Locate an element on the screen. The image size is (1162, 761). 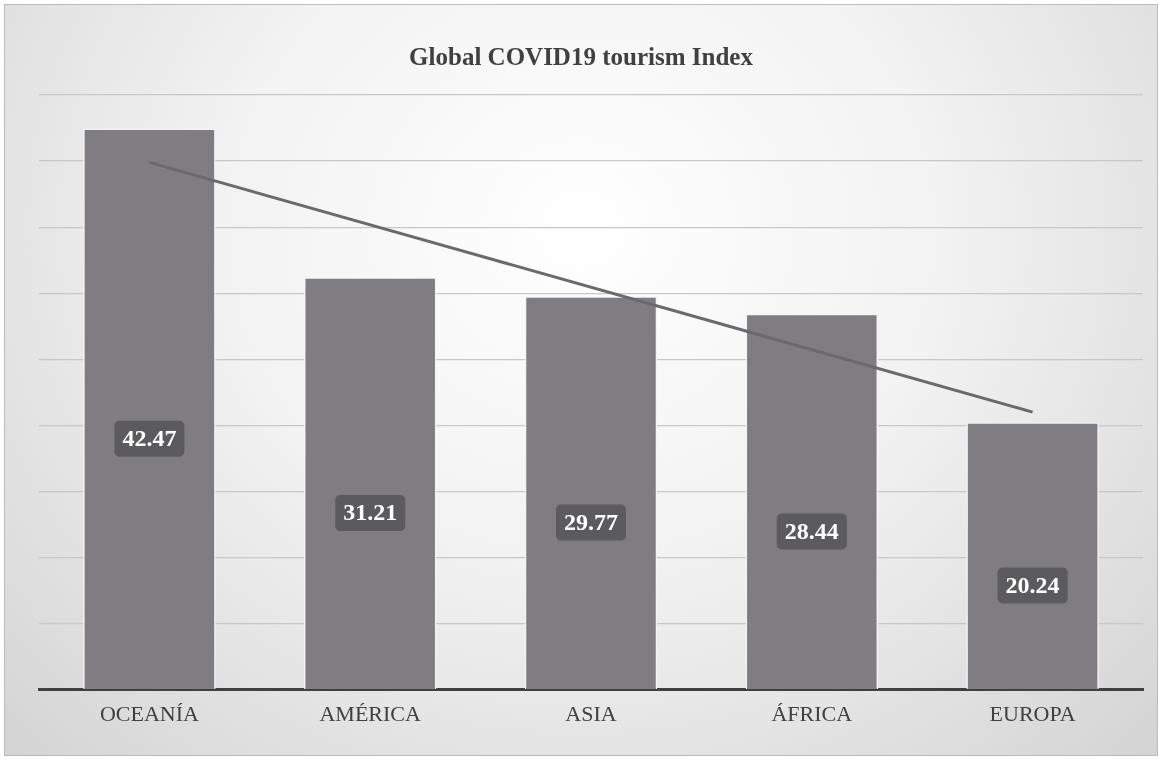
x-tick-label: EUROPA is located at coordinates (1032, 713).